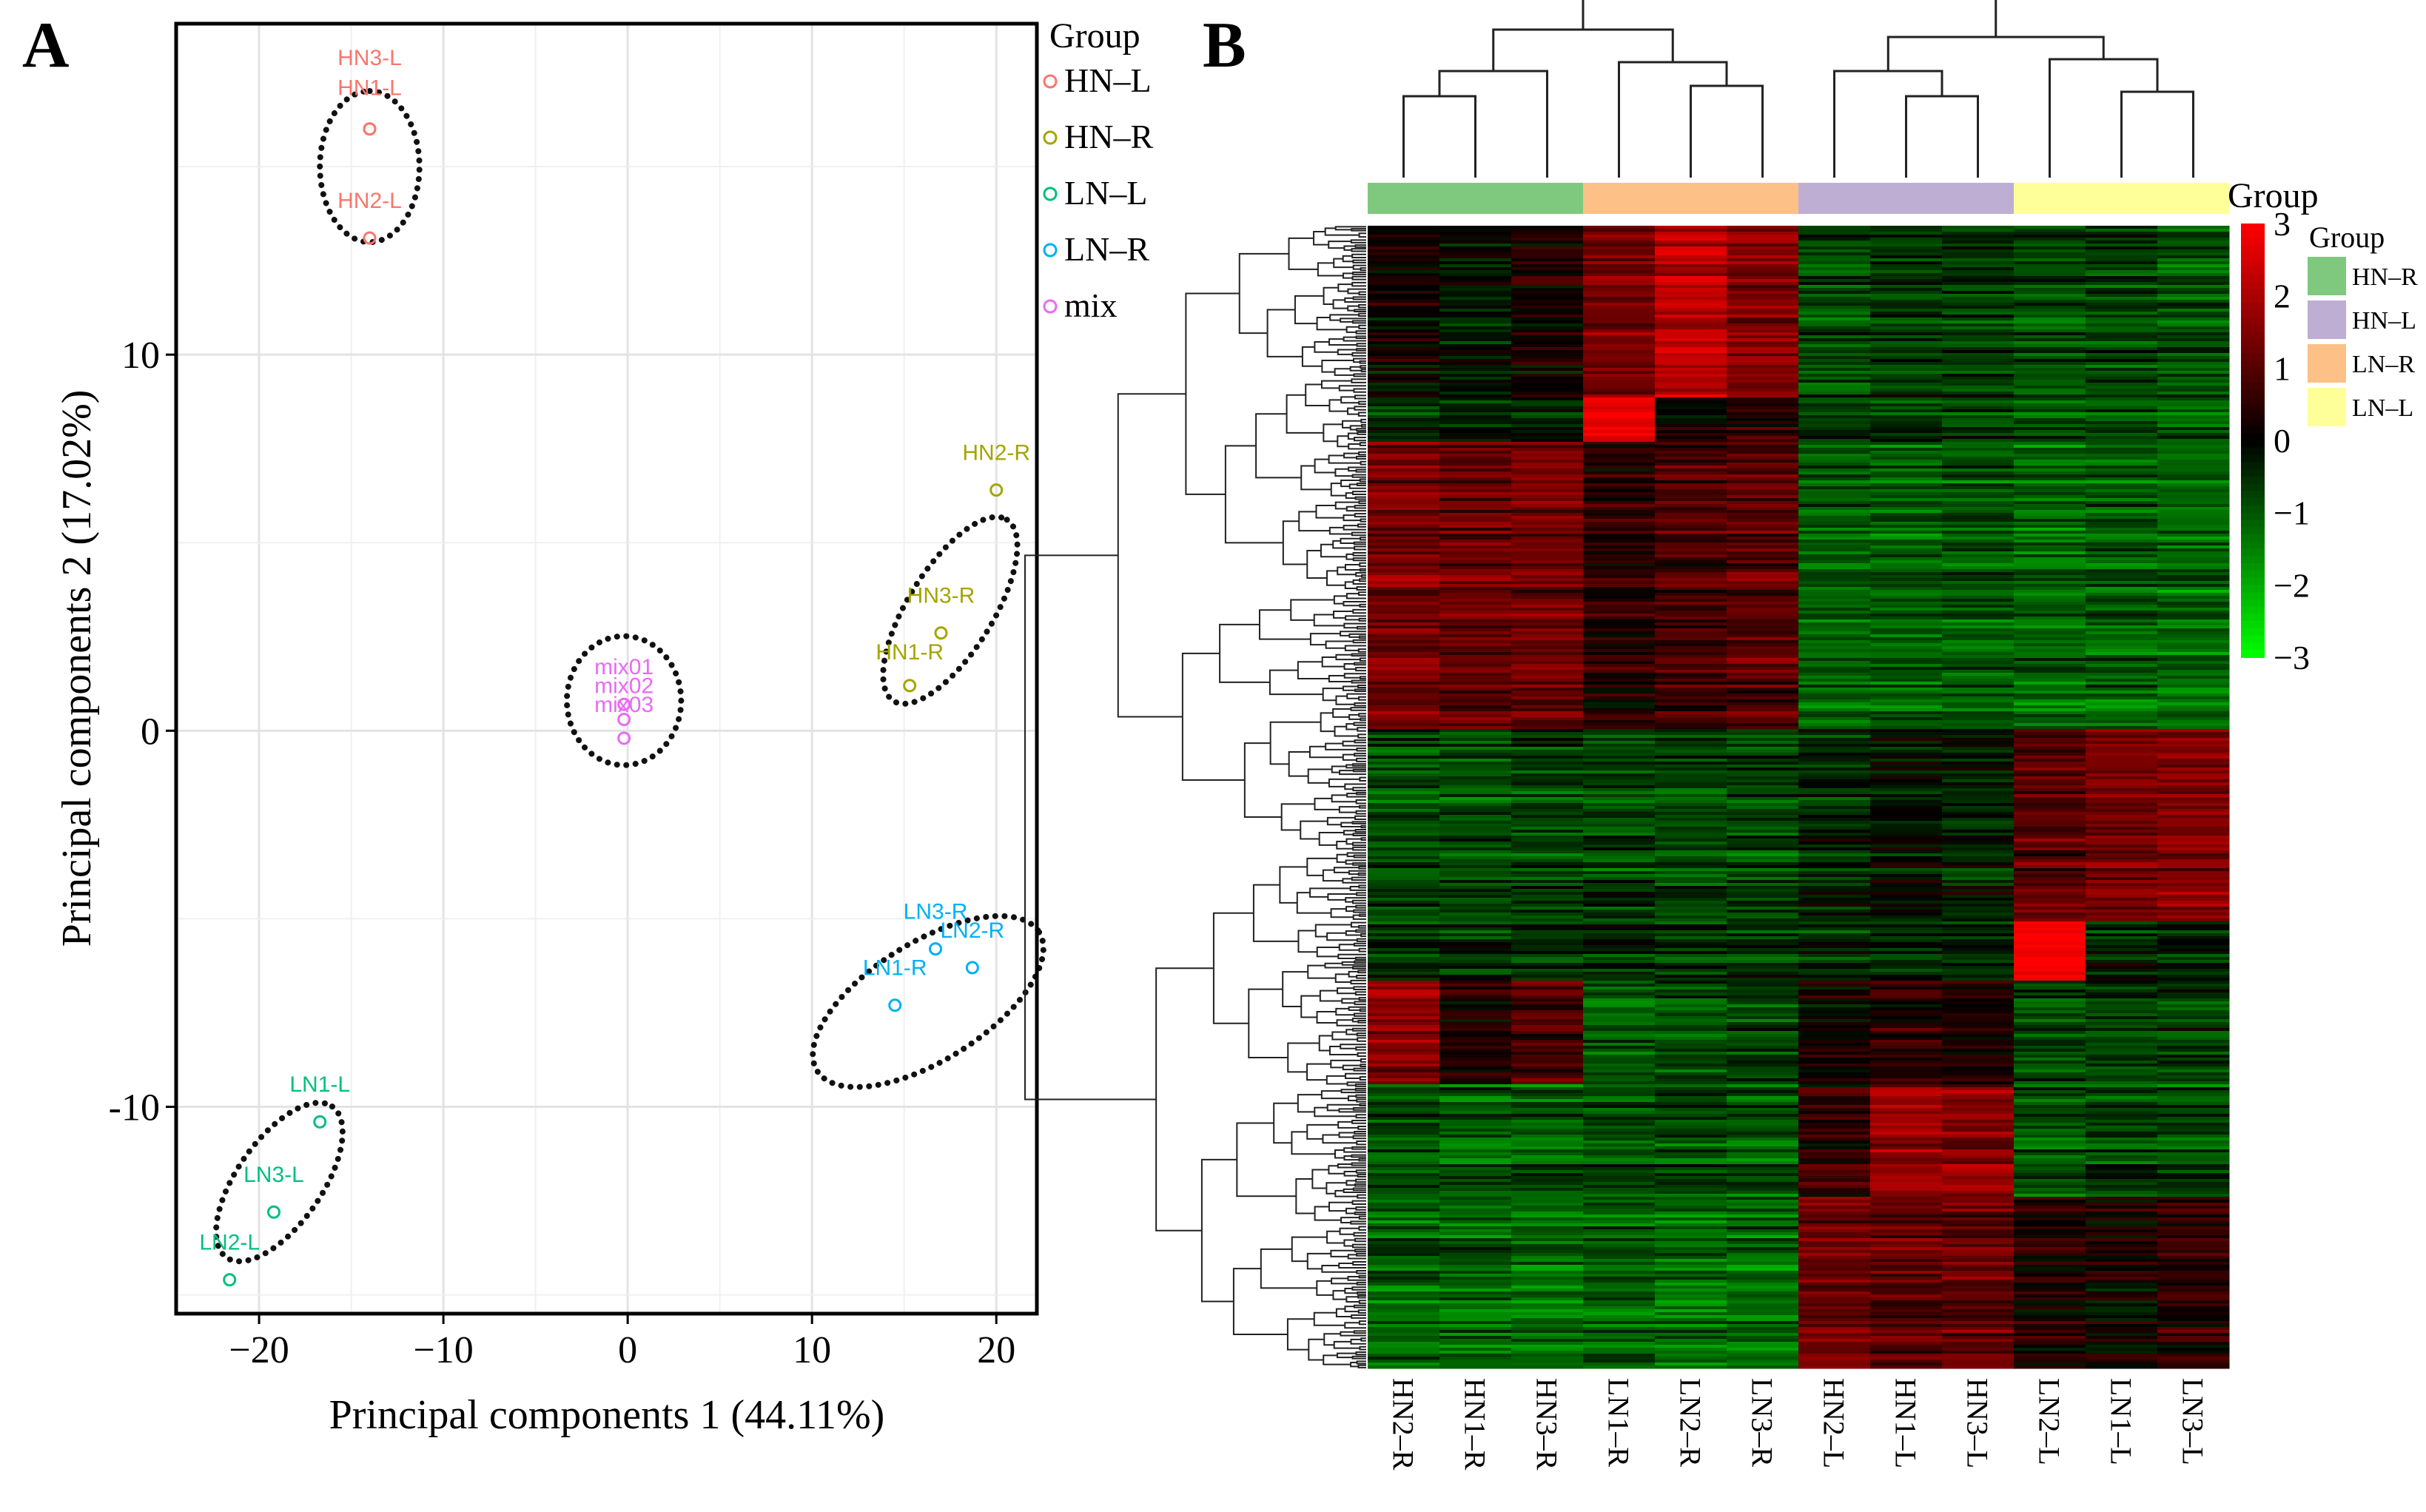  What do you see at coordinates (972, 968) in the screenshot?
I see `pca-point-ln2-r` at bounding box center [972, 968].